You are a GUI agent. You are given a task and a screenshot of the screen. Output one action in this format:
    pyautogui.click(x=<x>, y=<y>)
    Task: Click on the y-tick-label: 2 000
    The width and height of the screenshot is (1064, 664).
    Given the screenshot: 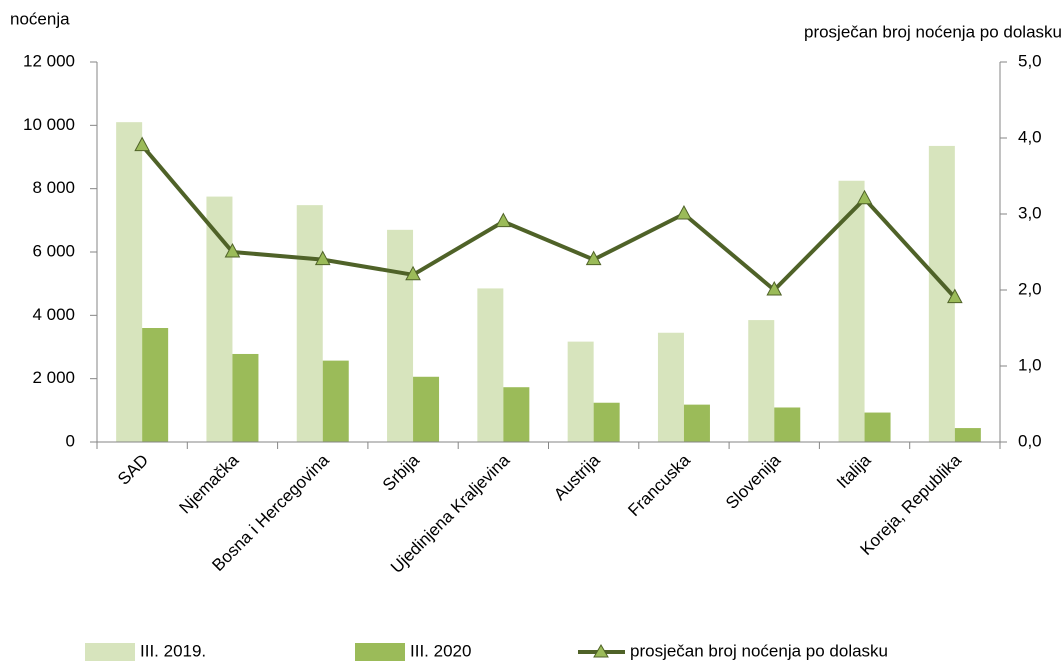 What is the action you would take?
    pyautogui.click(x=53, y=377)
    